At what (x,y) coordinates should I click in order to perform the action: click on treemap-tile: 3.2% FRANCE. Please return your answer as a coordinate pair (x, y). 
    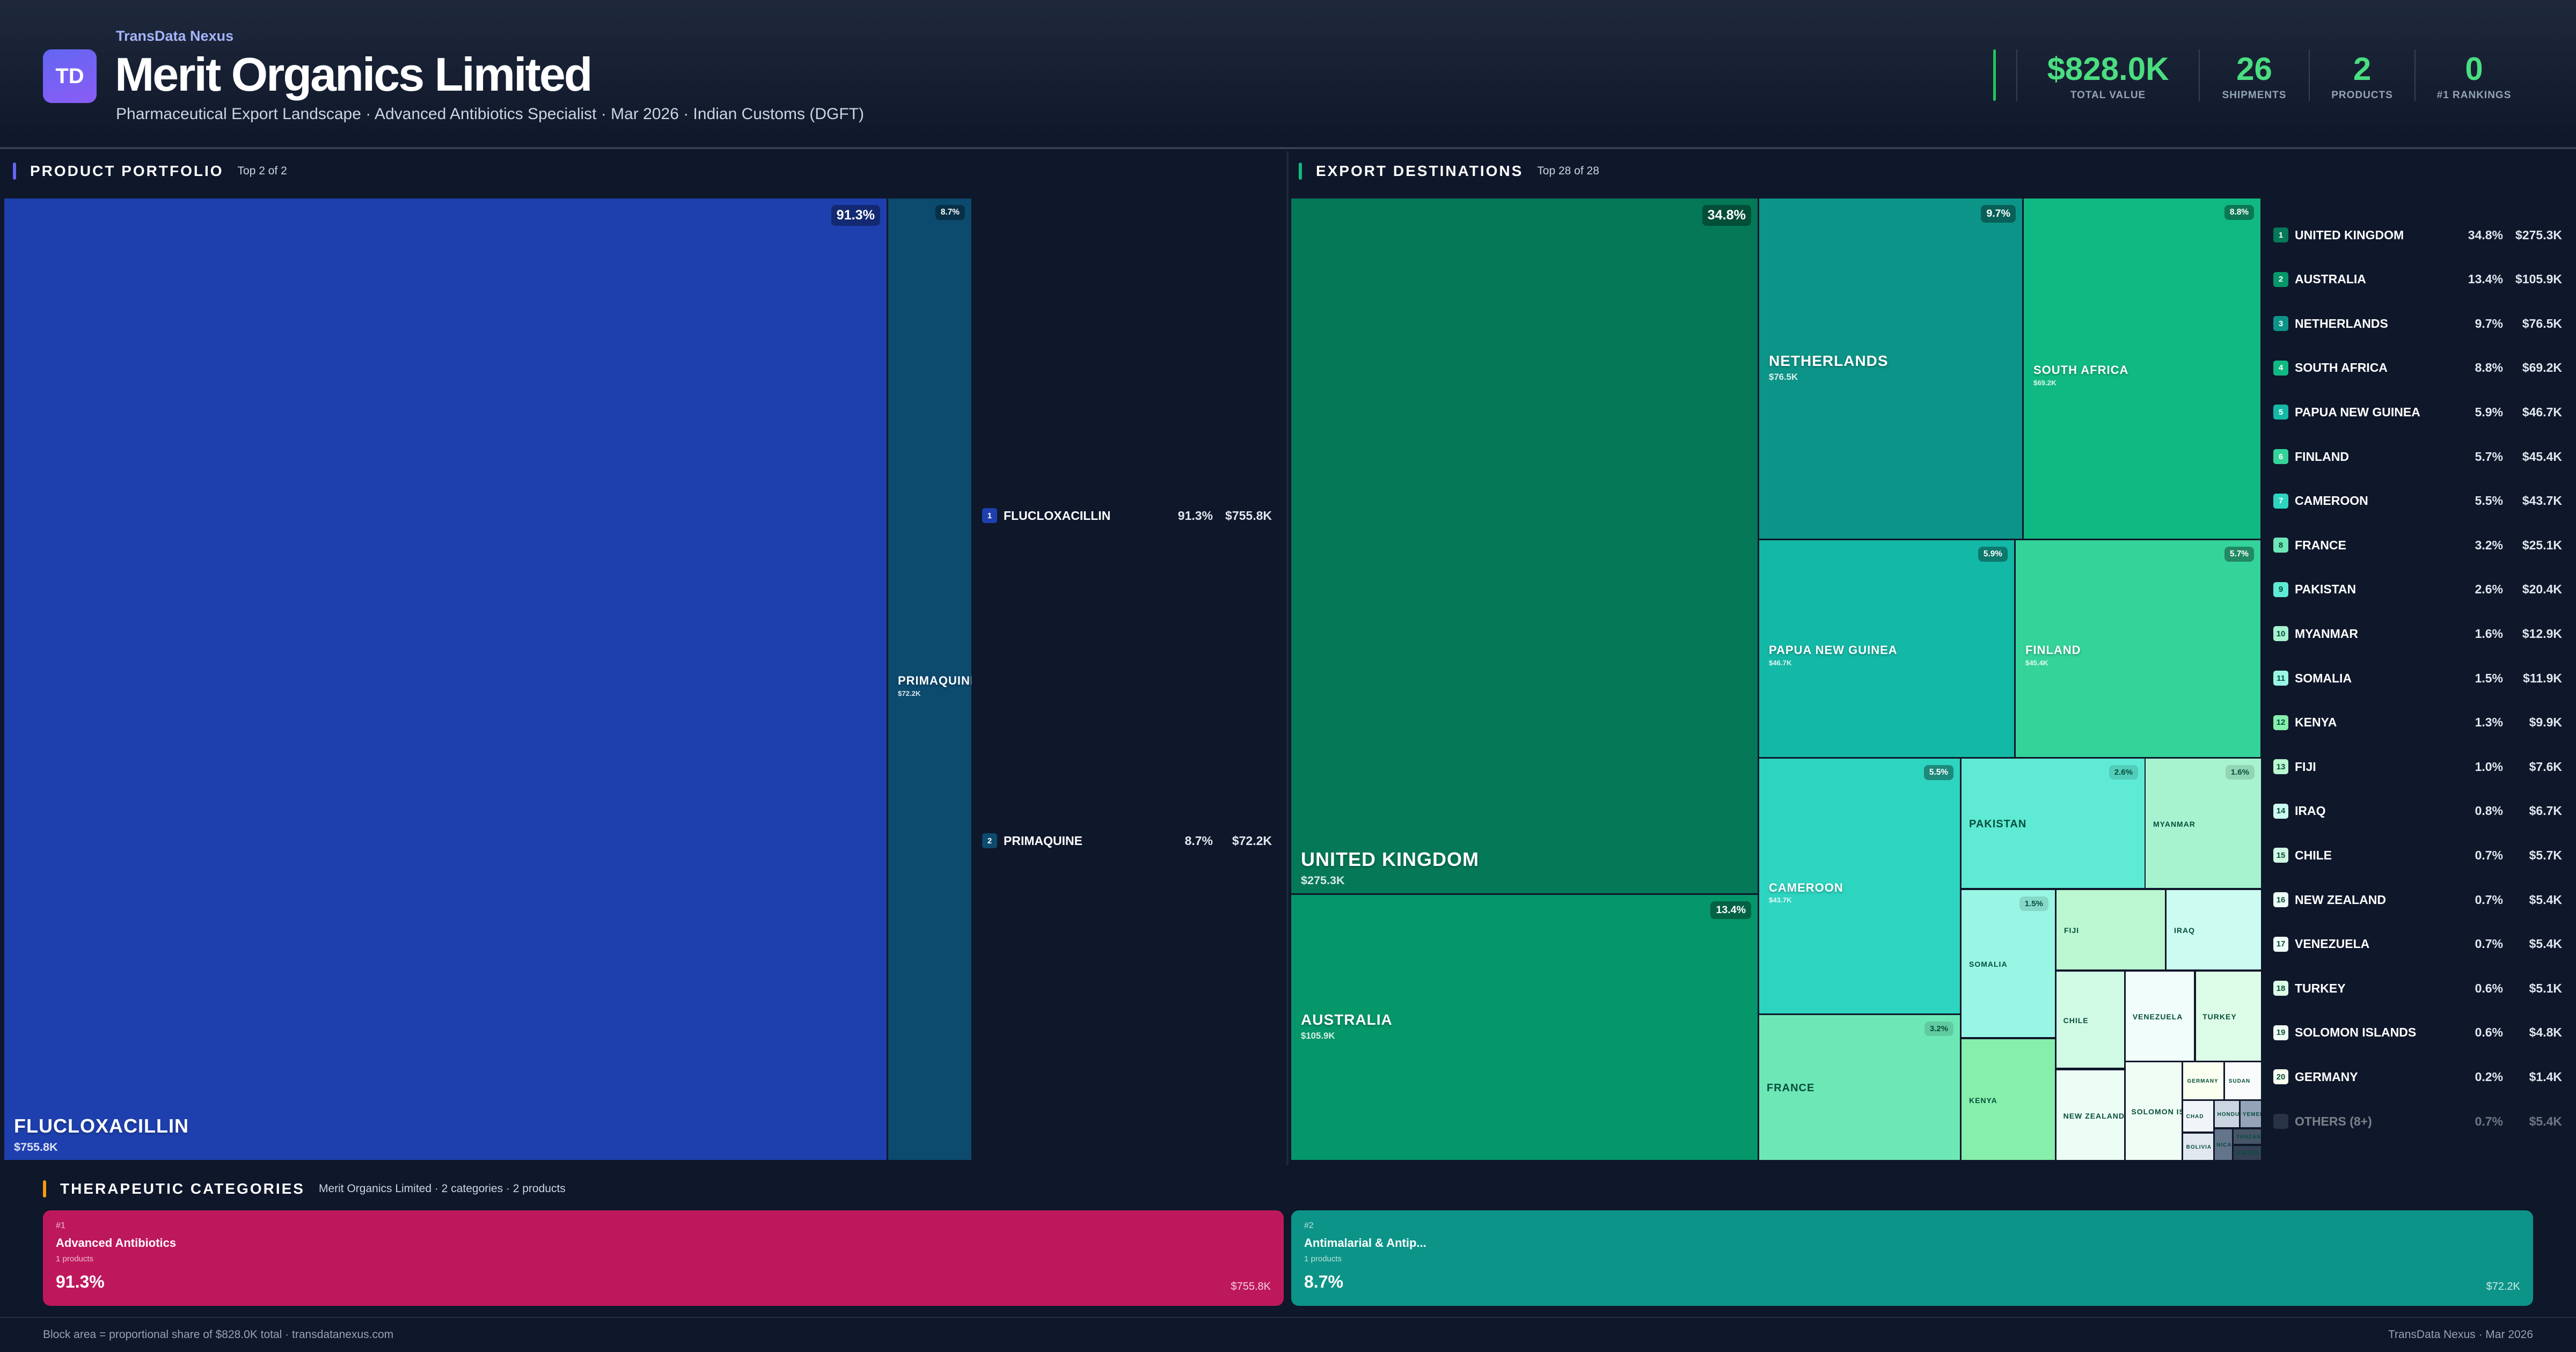
    Looking at the image, I should click on (1859, 1087).